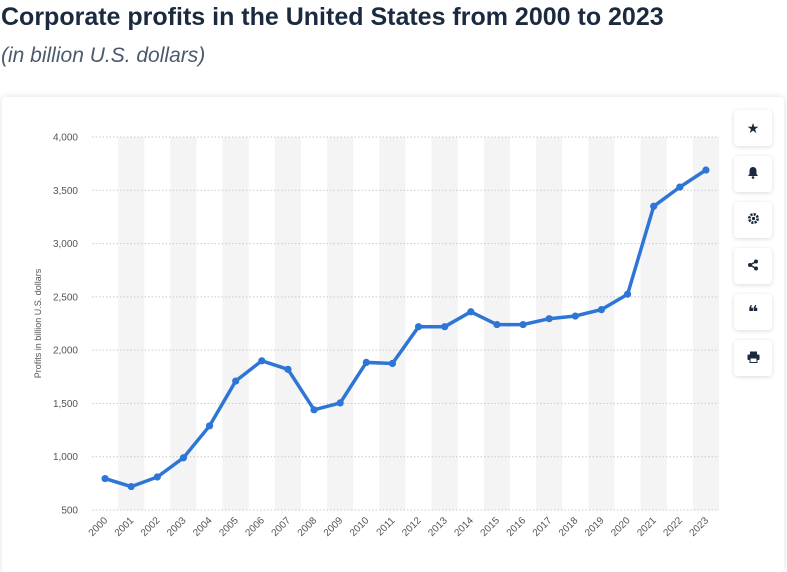 The width and height of the screenshot is (787, 572). Describe the element at coordinates (99, 527) in the screenshot. I see `x-tick-label: 2000` at that location.